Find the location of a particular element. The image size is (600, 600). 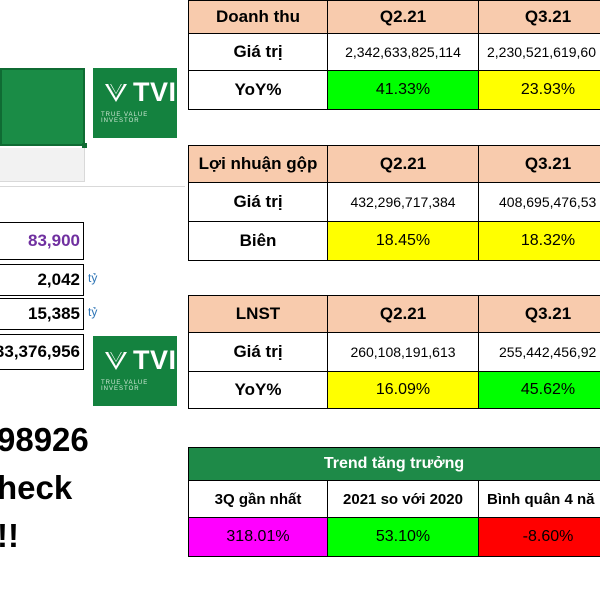

trend-value-3q: 318.01% is located at coordinates (258, 537).